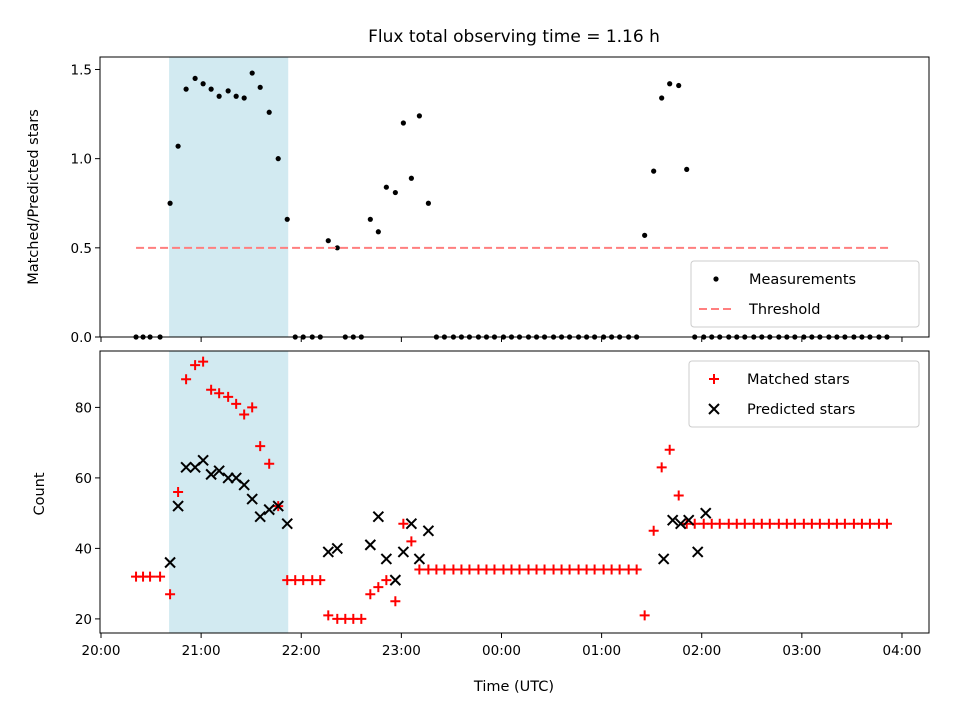 Image resolution: width=960 pixels, height=720 pixels. What do you see at coordinates (501, 651) in the screenshot?
I see `x-tick-label: 00:00` at bounding box center [501, 651].